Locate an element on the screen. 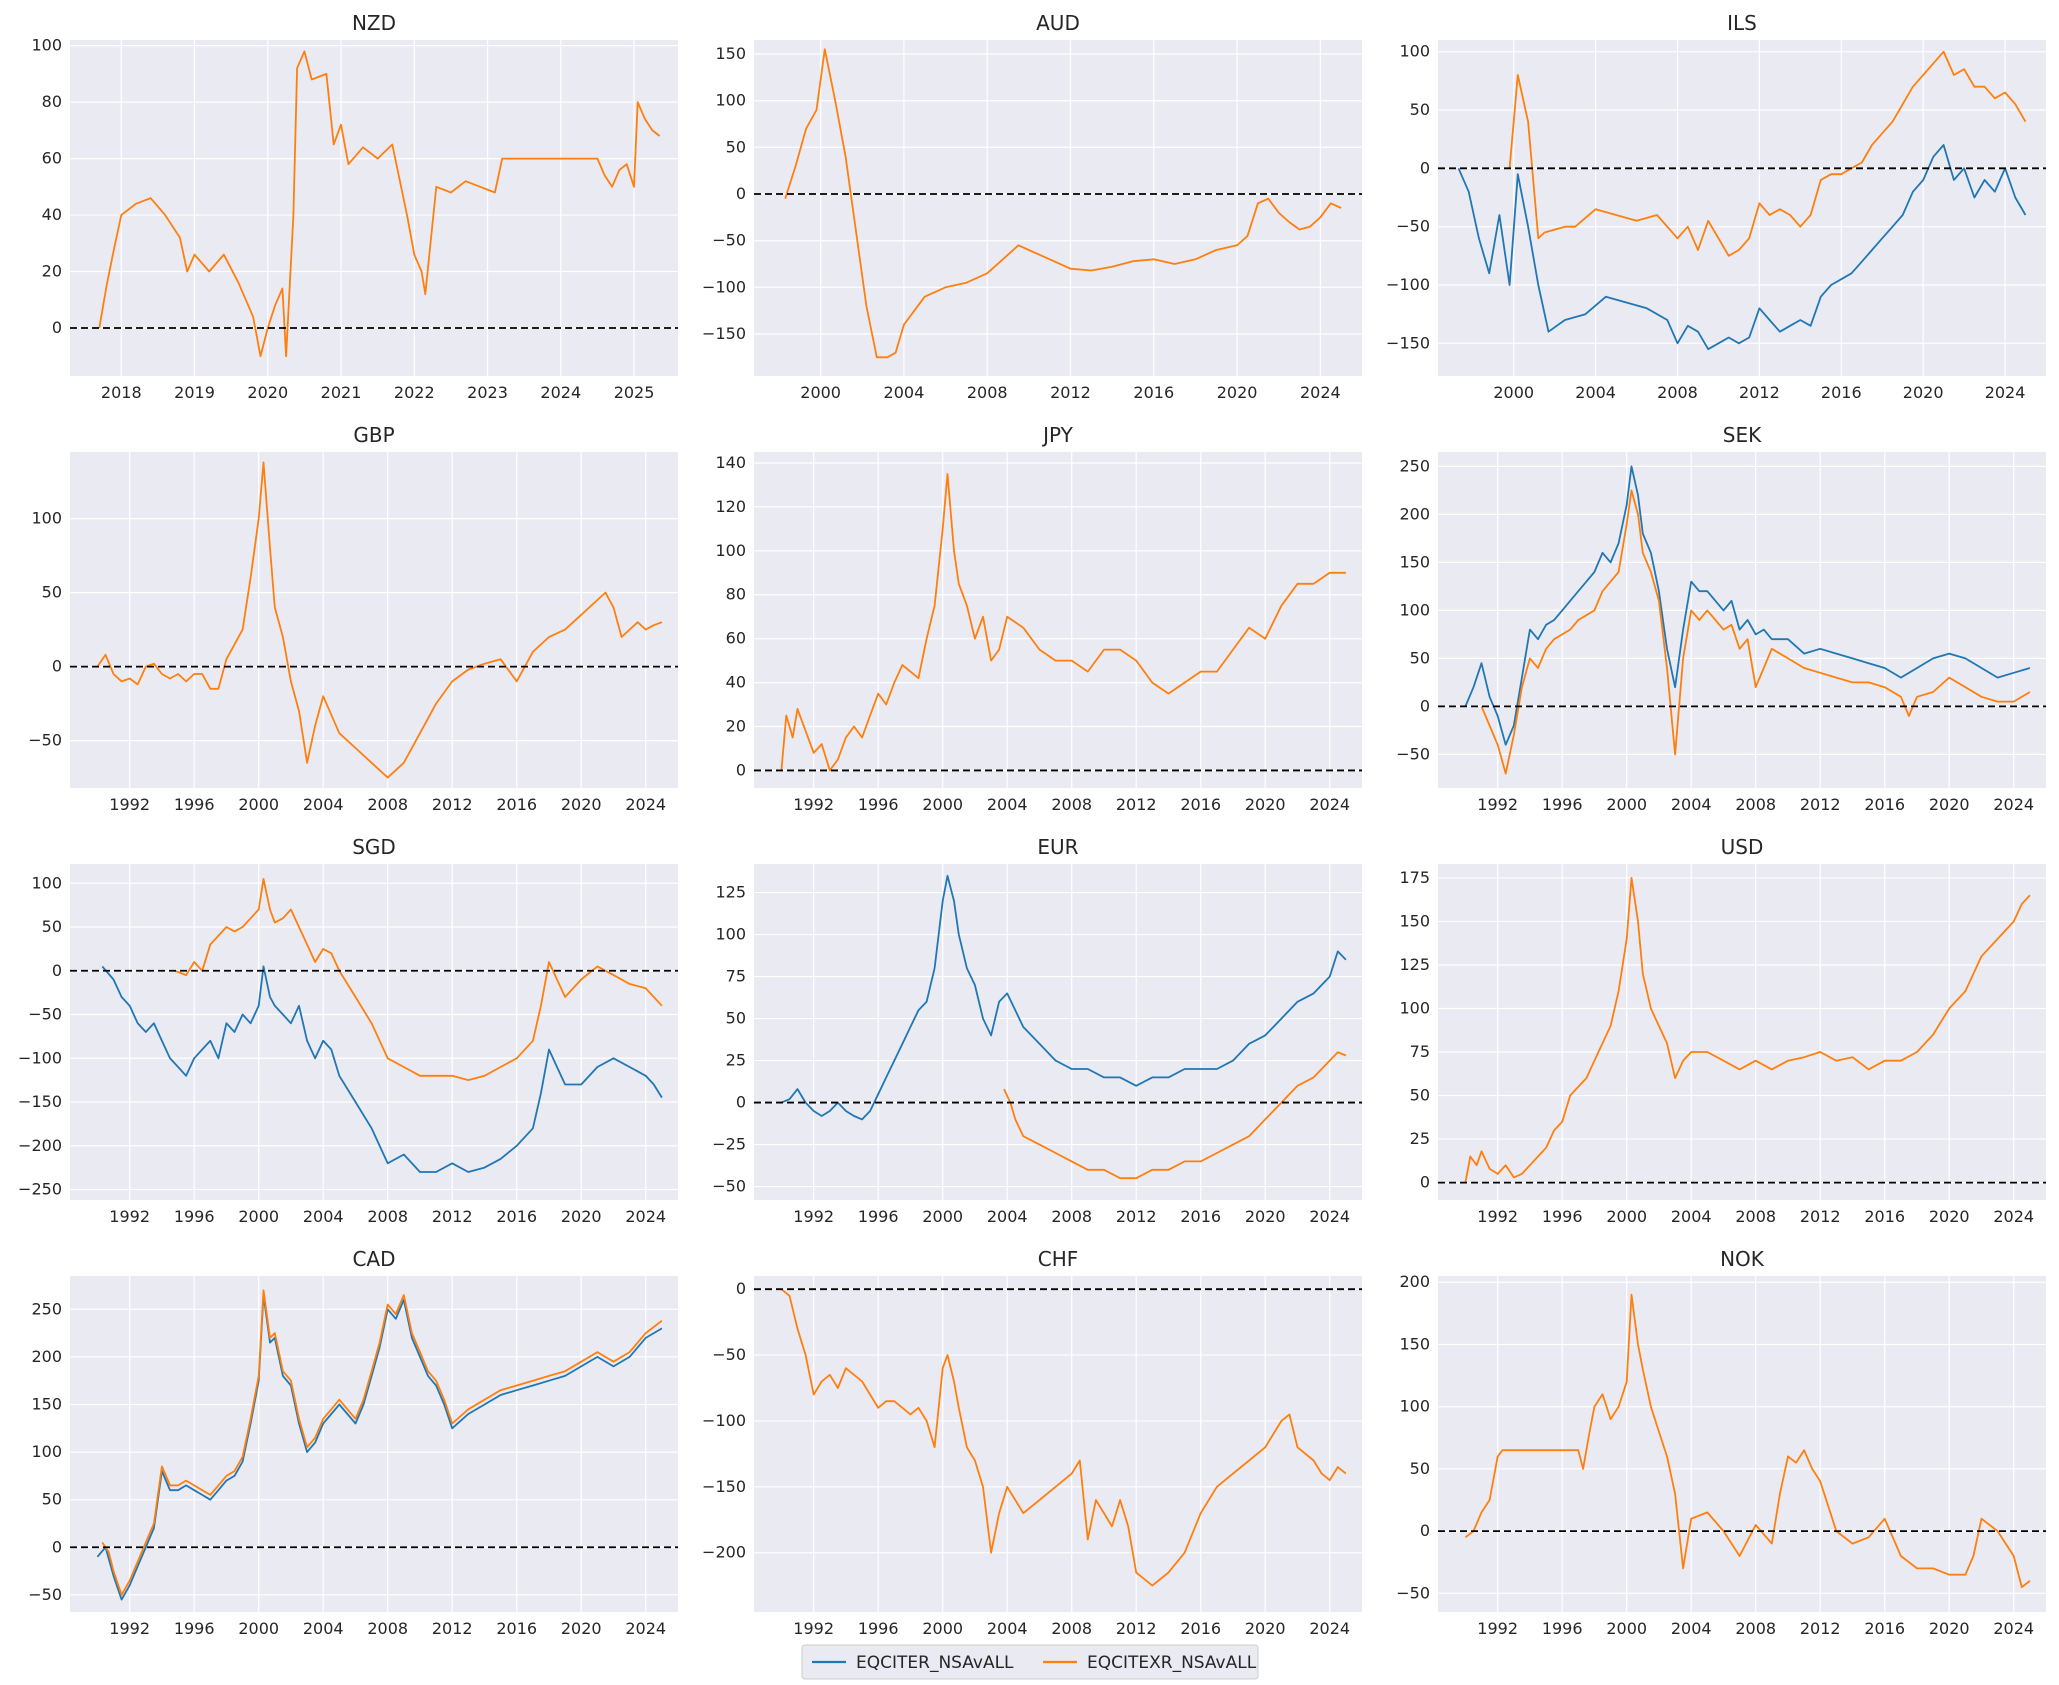 The image size is (2059, 1685). y-tick-label: 250 is located at coordinates (1414, 465).